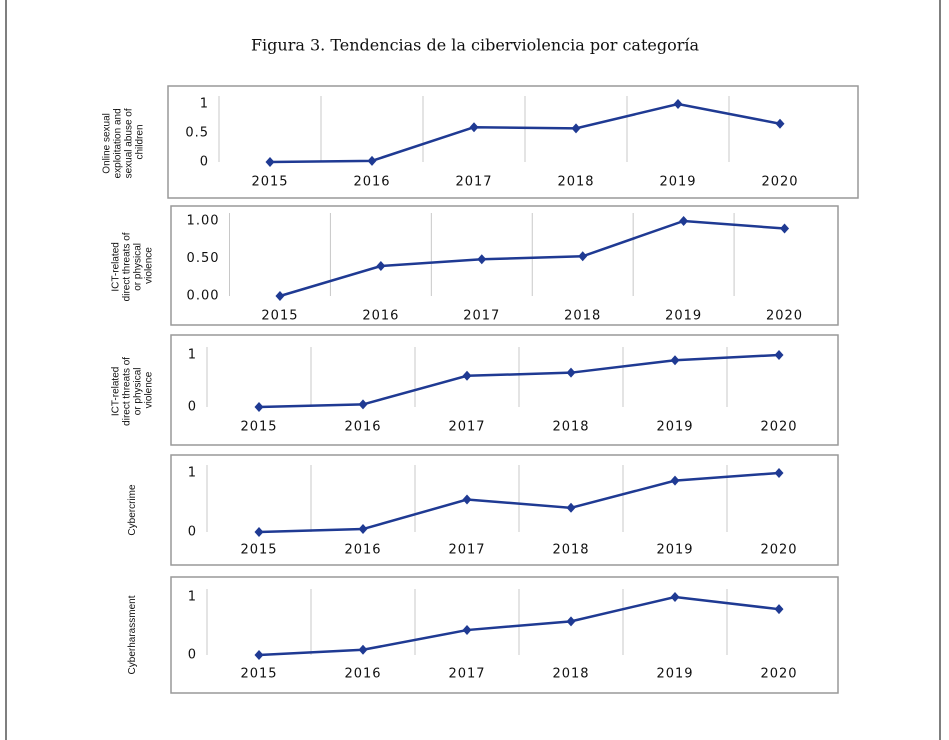 The width and height of the screenshot is (949, 740). I want to click on y-tick-label: 1.00, so click(203, 221).